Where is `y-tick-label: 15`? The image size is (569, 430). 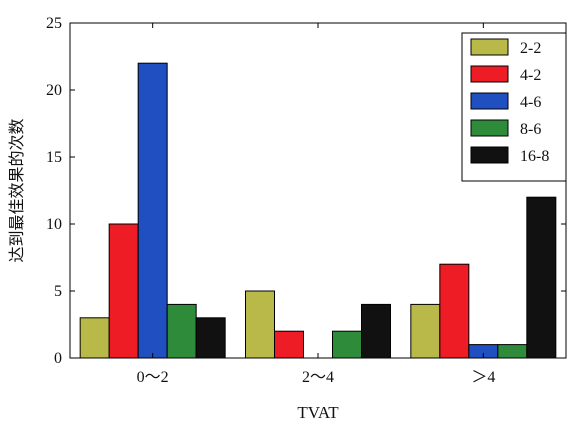
y-tick-label: 15 is located at coordinates (54, 157).